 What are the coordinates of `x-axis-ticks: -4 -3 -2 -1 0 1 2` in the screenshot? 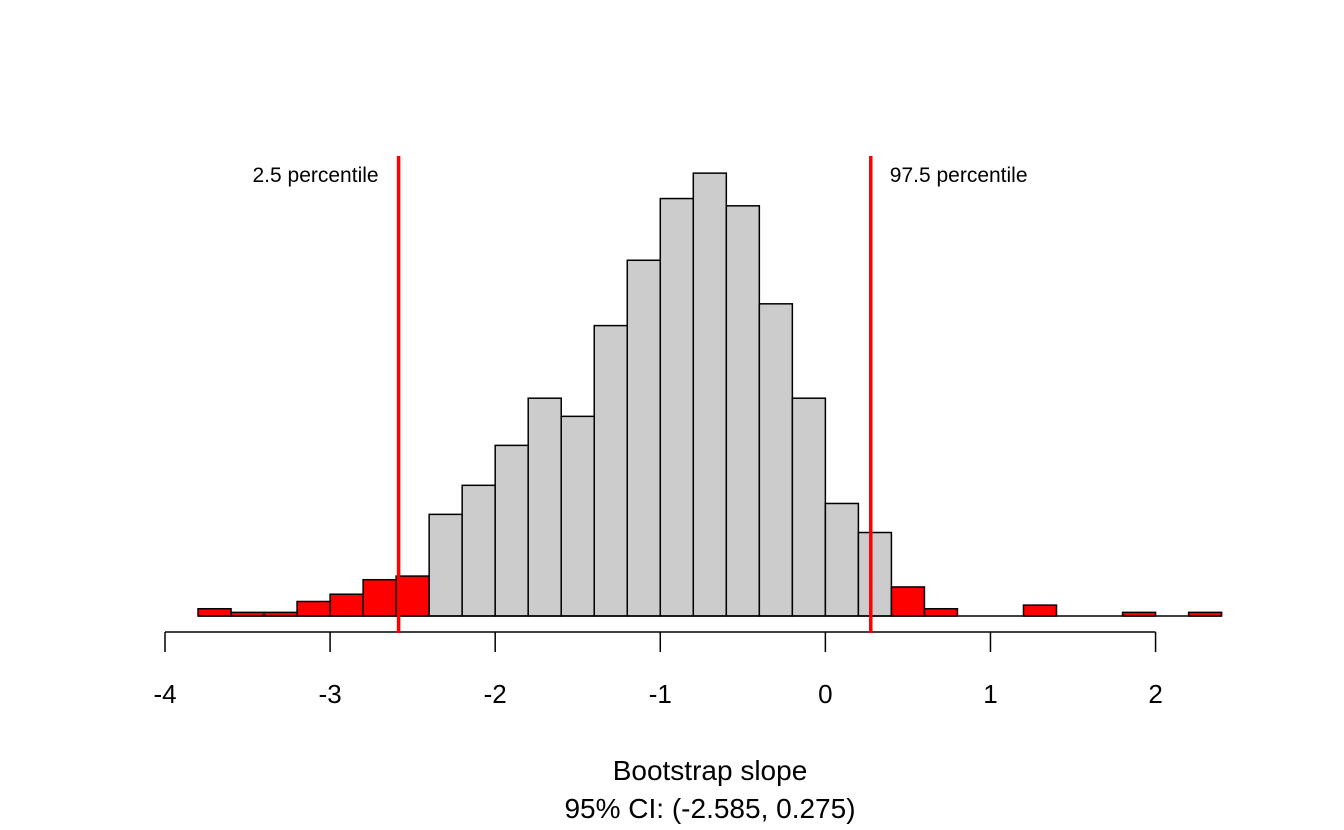 It's located at (658, 670).